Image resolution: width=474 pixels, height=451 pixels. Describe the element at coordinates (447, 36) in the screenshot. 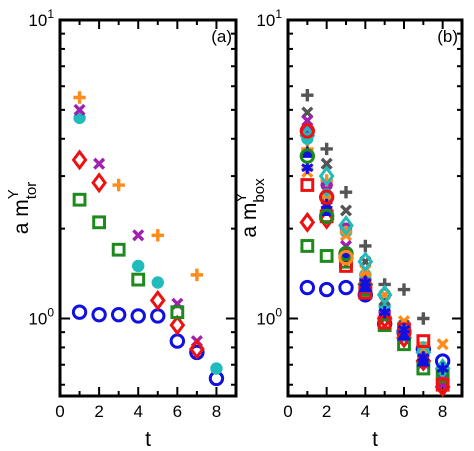

I see `panel-label: (b)` at that location.